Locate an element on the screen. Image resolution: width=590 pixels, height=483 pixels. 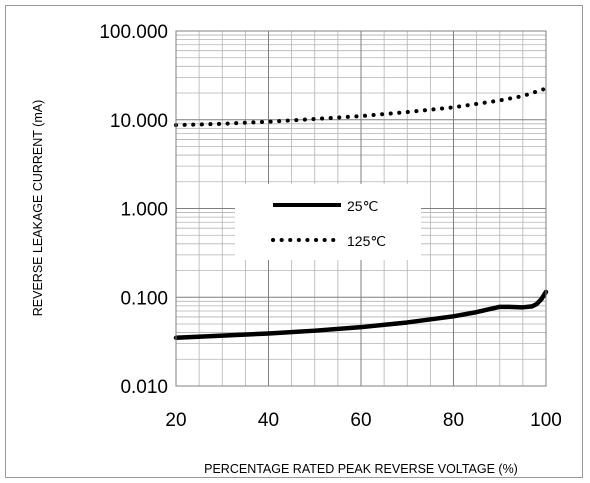
legend-label-25c: 25℃ is located at coordinates (362, 206).